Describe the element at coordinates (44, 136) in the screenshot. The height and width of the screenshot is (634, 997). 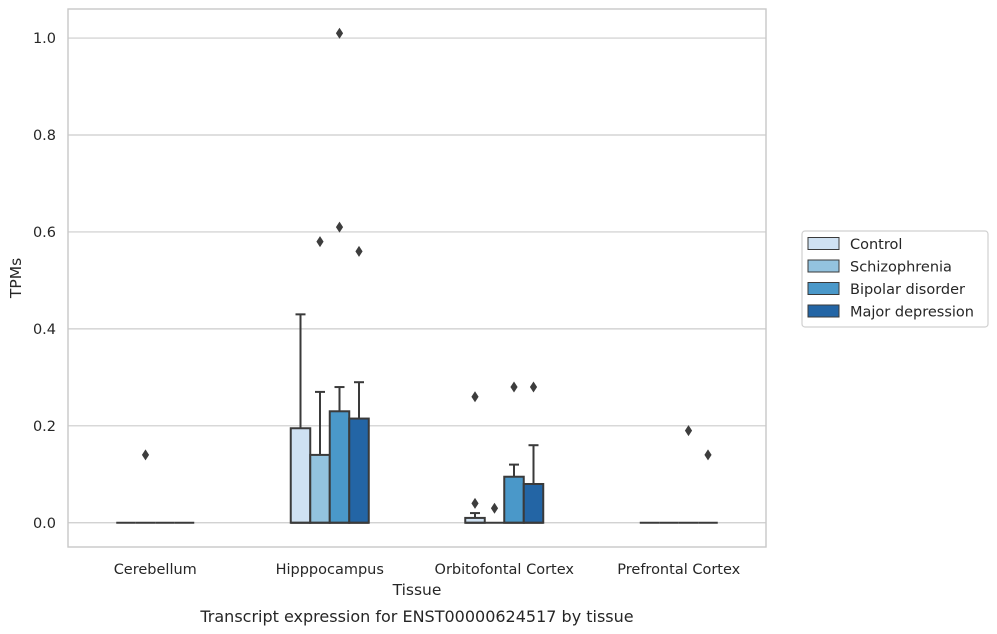
I see `y-tick-label: 0.8` at that location.